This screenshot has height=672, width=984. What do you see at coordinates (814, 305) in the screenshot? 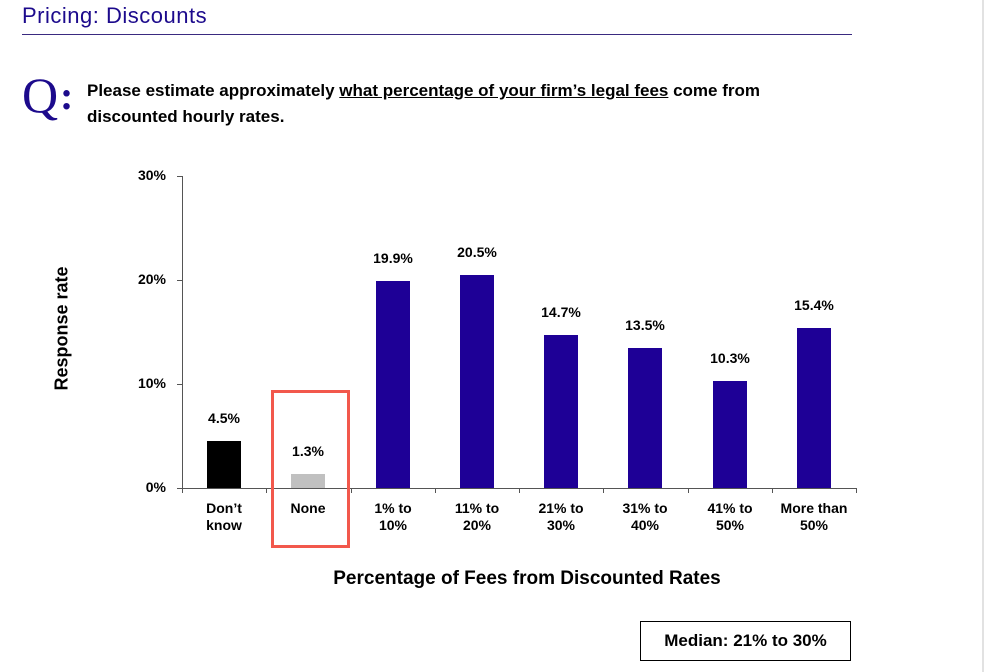
I see `bar-value-label: 15.4%` at bounding box center [814, 305].